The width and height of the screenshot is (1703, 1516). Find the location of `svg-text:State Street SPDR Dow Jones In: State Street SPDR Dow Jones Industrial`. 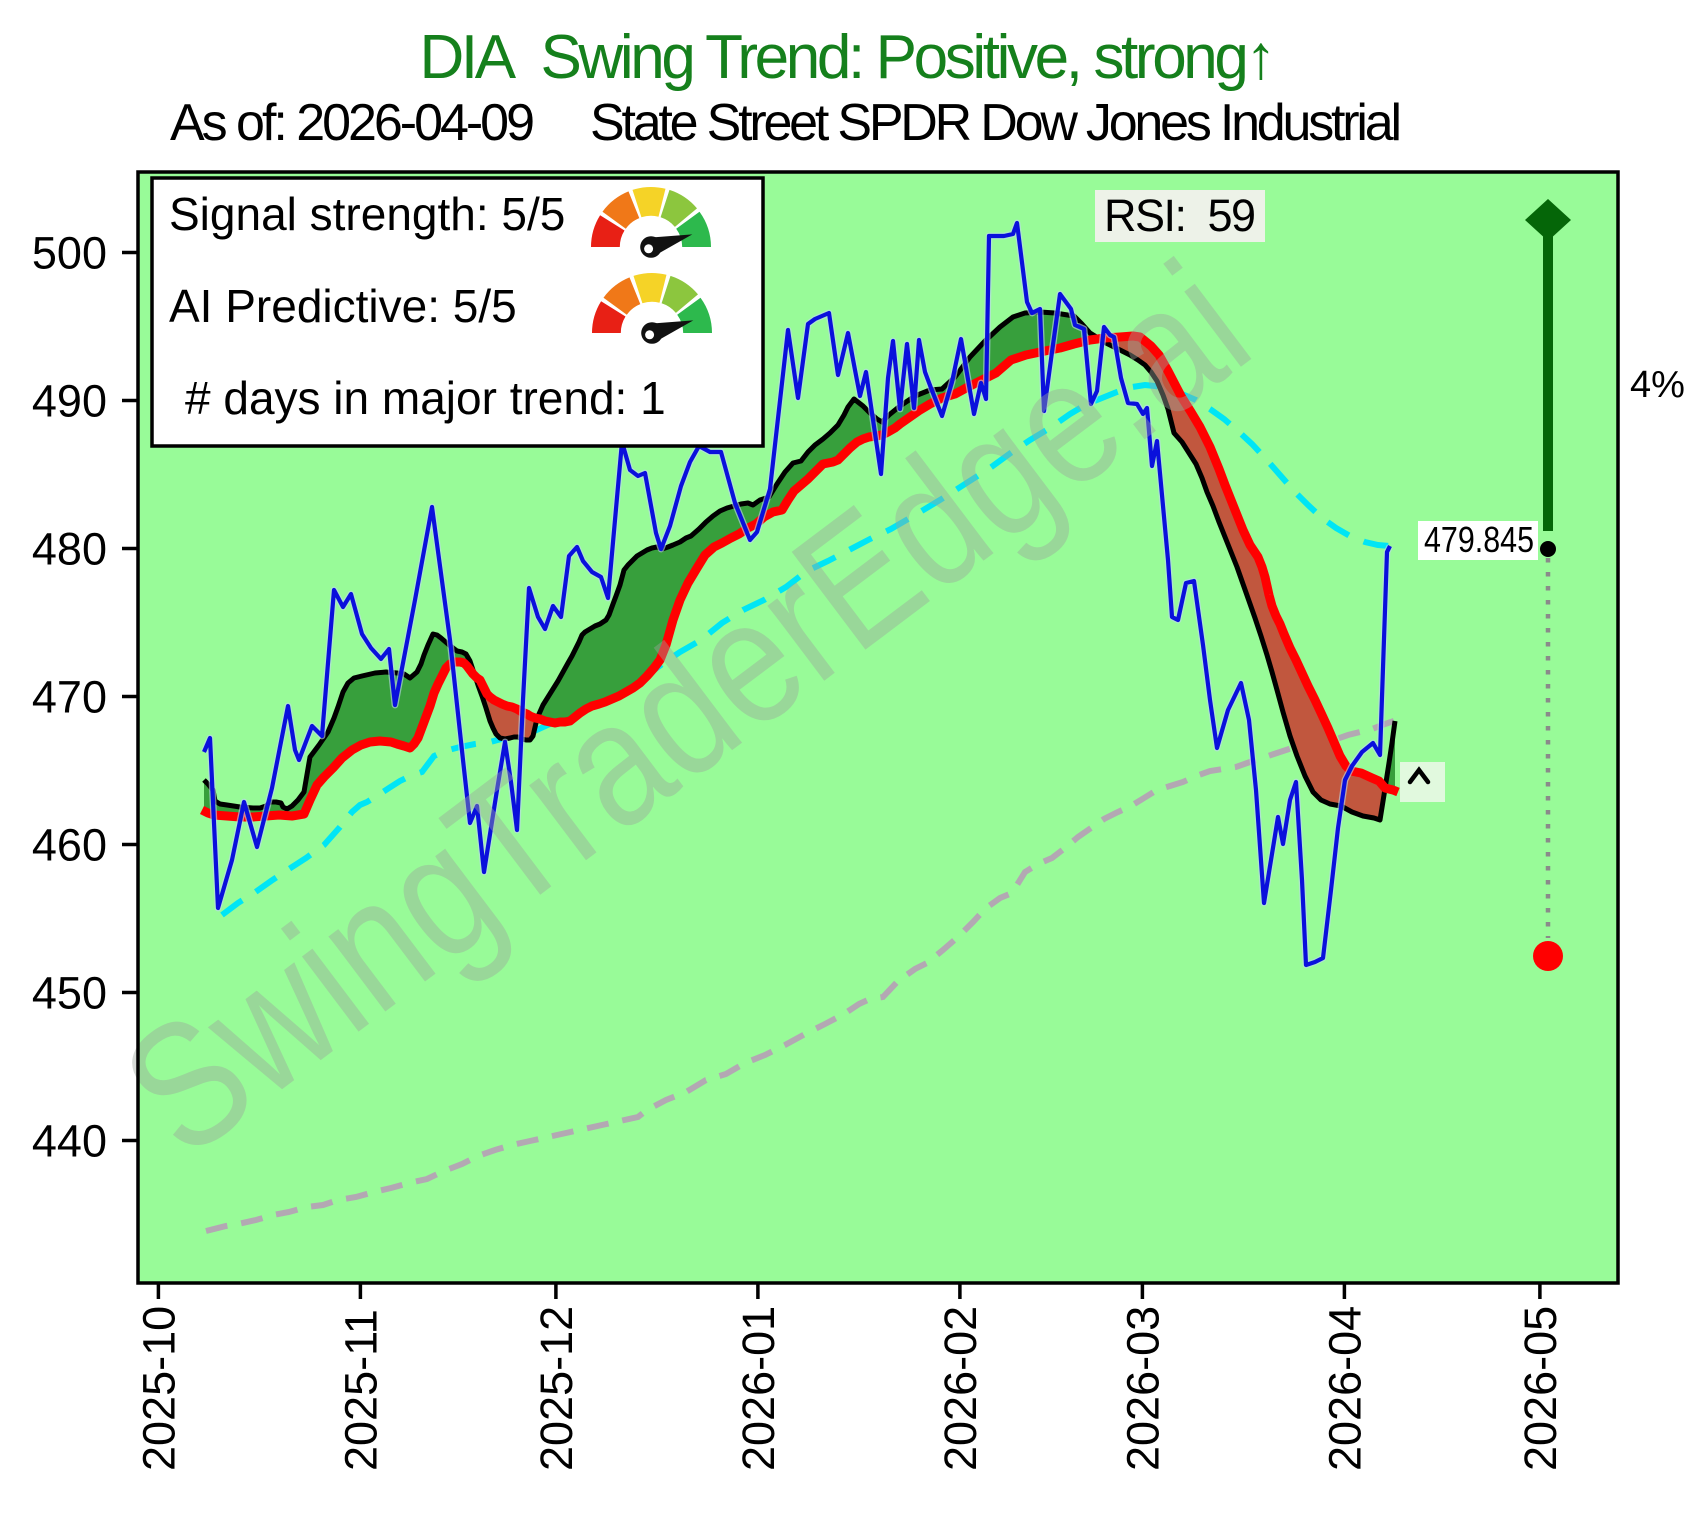

svg-text:State Street SPDR Dow Jones In: State Street SPDR Dow Jones Industrial is located at coordinates (996, 123).